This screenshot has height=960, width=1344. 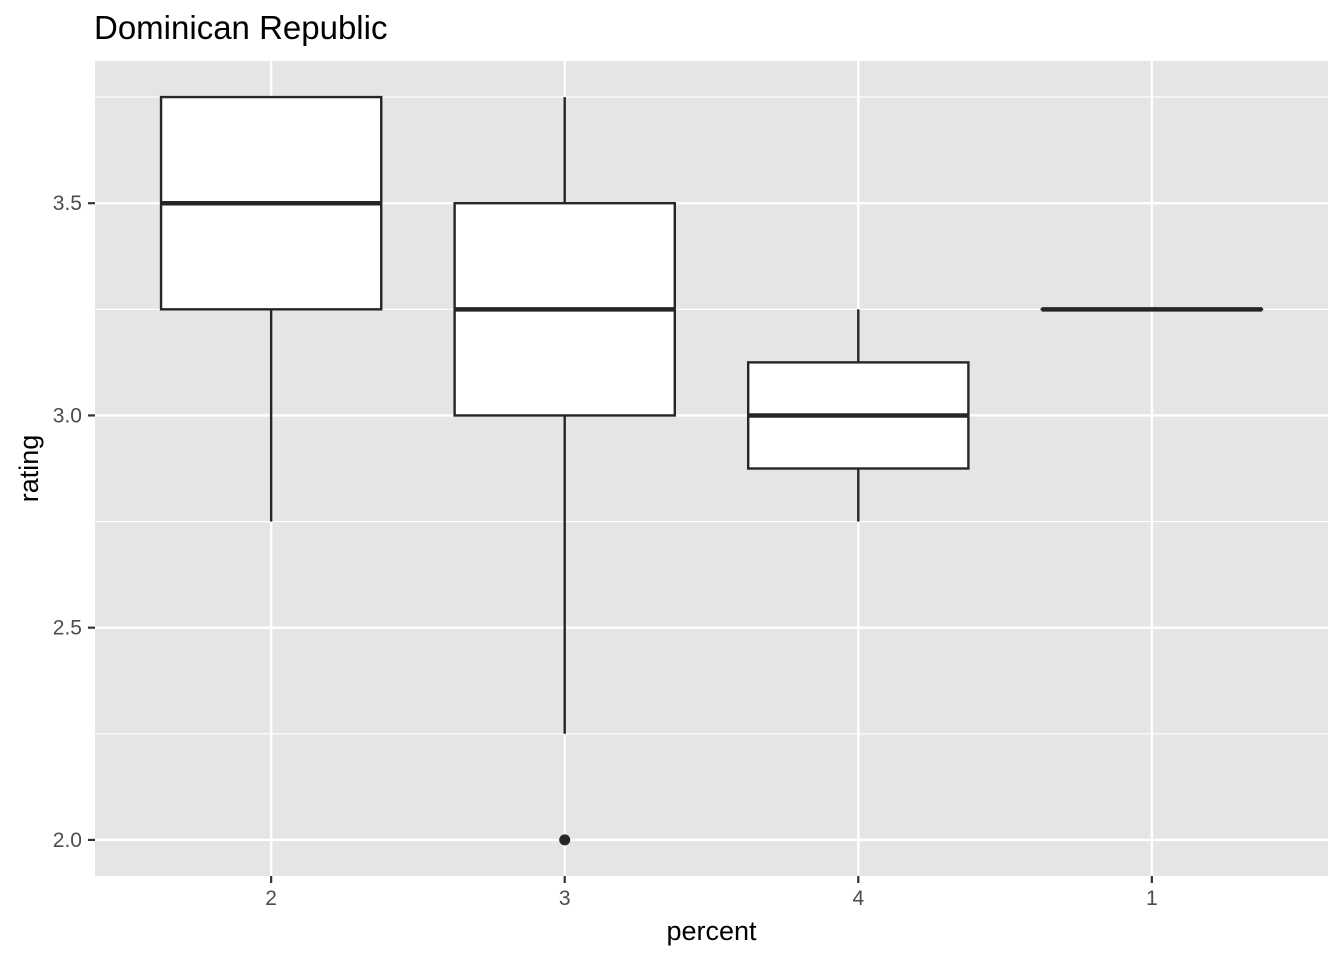 What do you see at coordinates (711, 931) in the screenshot?
I see `x-axis-title: percent` at bounding box center [711, 931].